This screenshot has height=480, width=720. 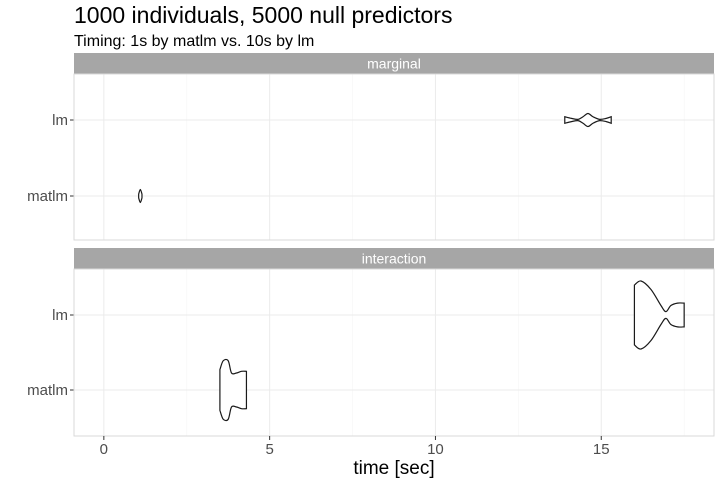 What do you see at coordinates (601, 449) in the screenshot?
I see `x-tick-label: 15` at bounding box center [601, 449].